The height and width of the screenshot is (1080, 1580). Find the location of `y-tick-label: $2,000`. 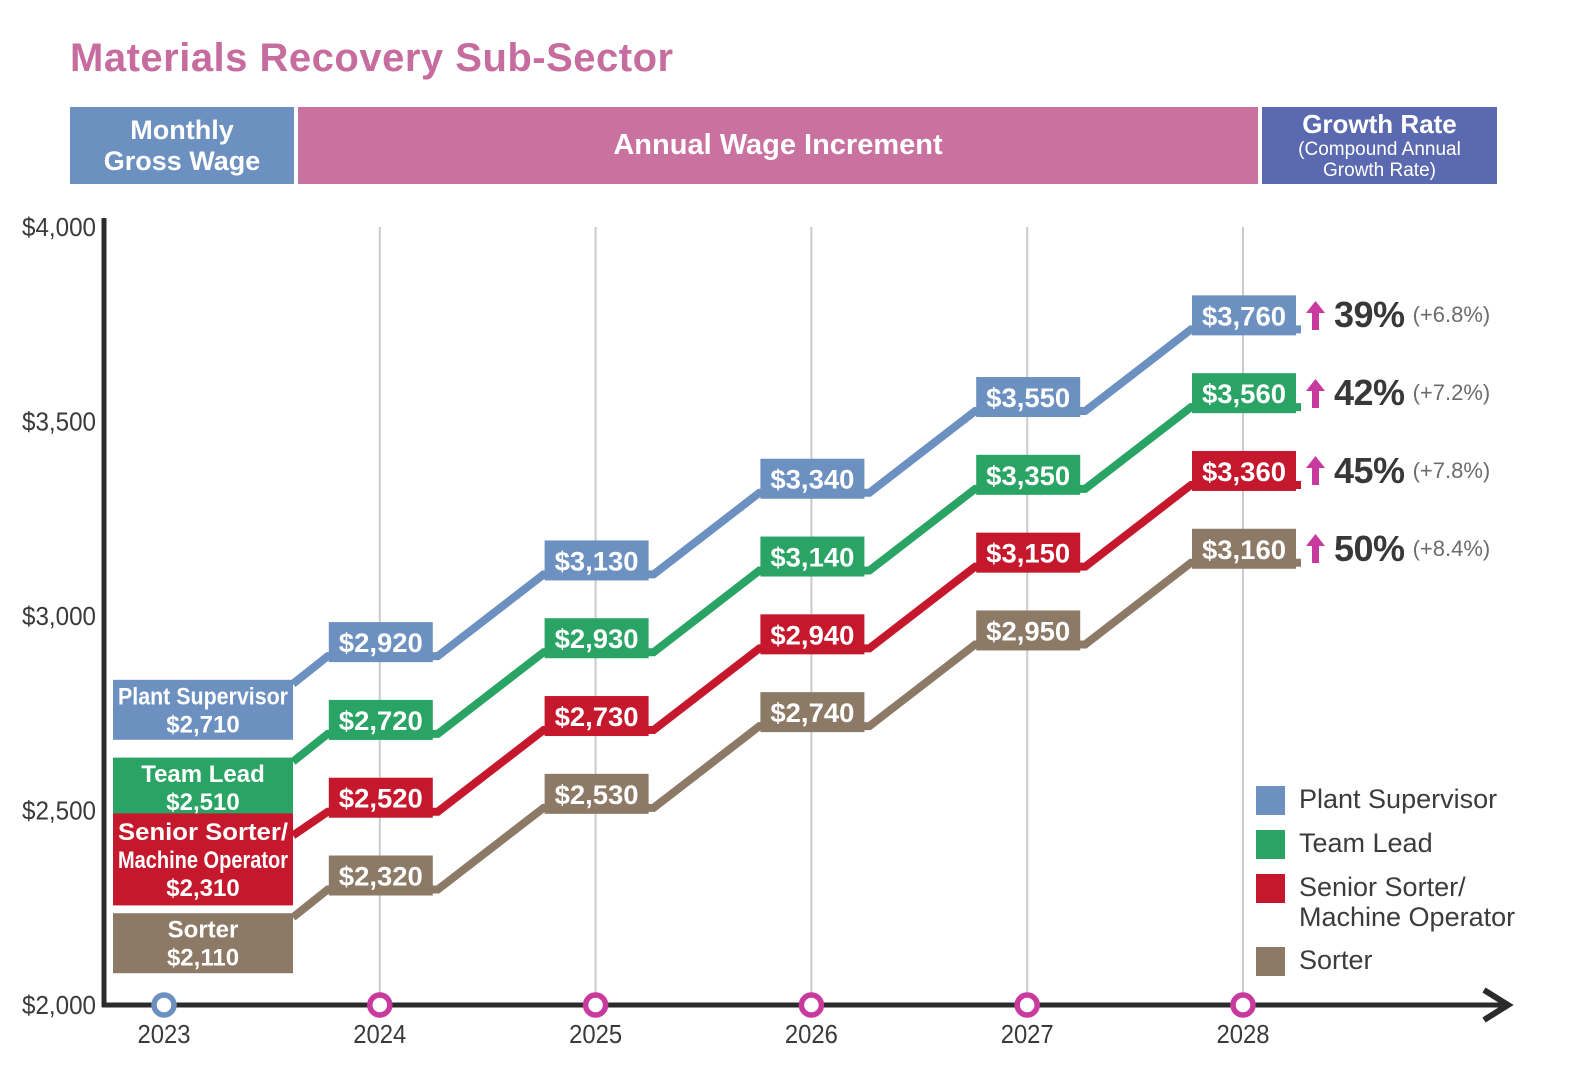

y-tick-label: $2,000 is located at coordinates (59, 1005).